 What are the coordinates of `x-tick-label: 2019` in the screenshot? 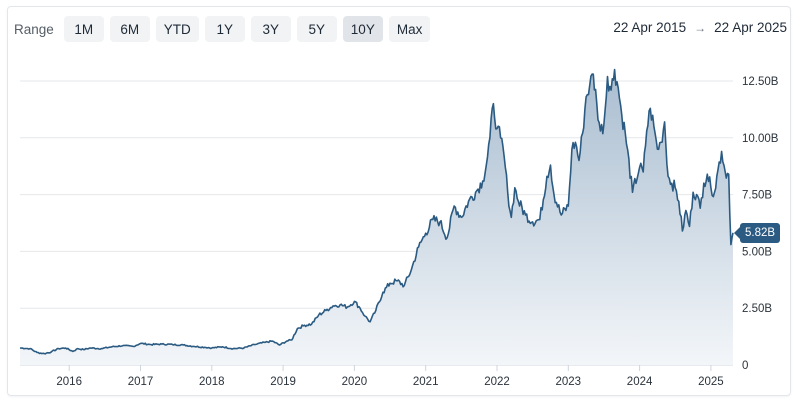 It's located at (283, 382).